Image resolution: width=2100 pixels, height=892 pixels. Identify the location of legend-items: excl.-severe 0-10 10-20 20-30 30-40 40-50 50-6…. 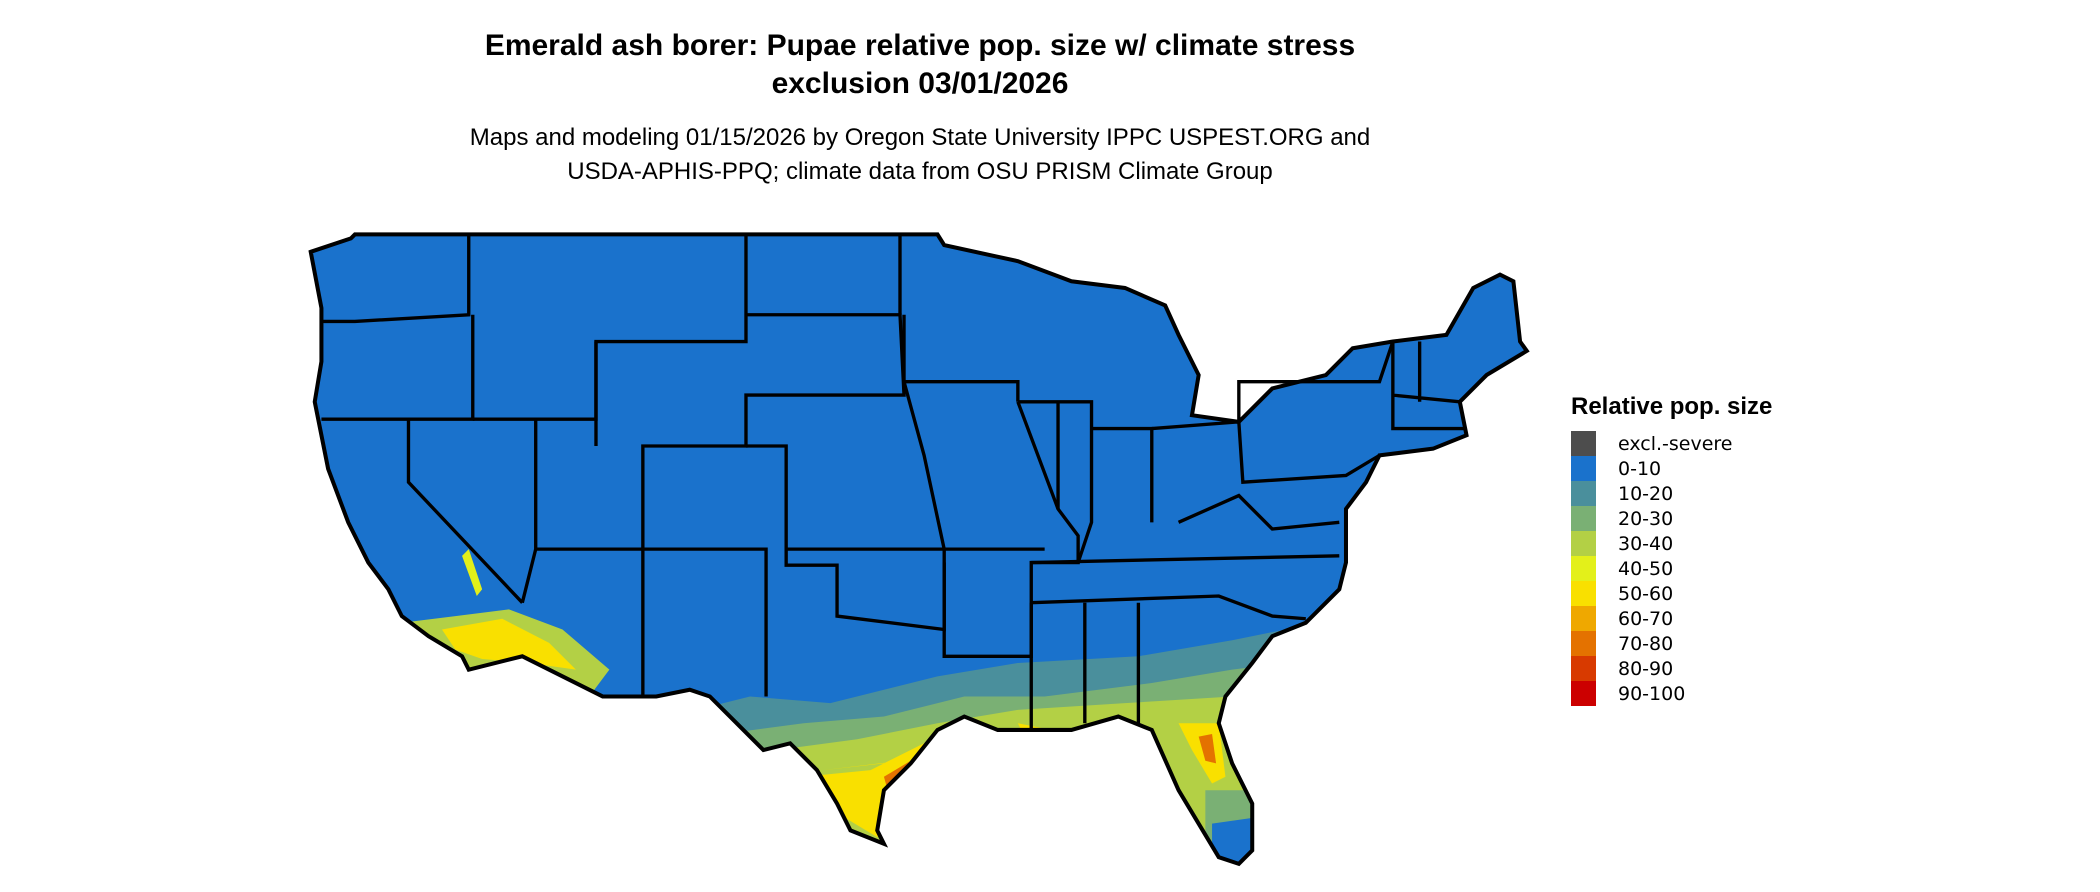
(1671, 568).